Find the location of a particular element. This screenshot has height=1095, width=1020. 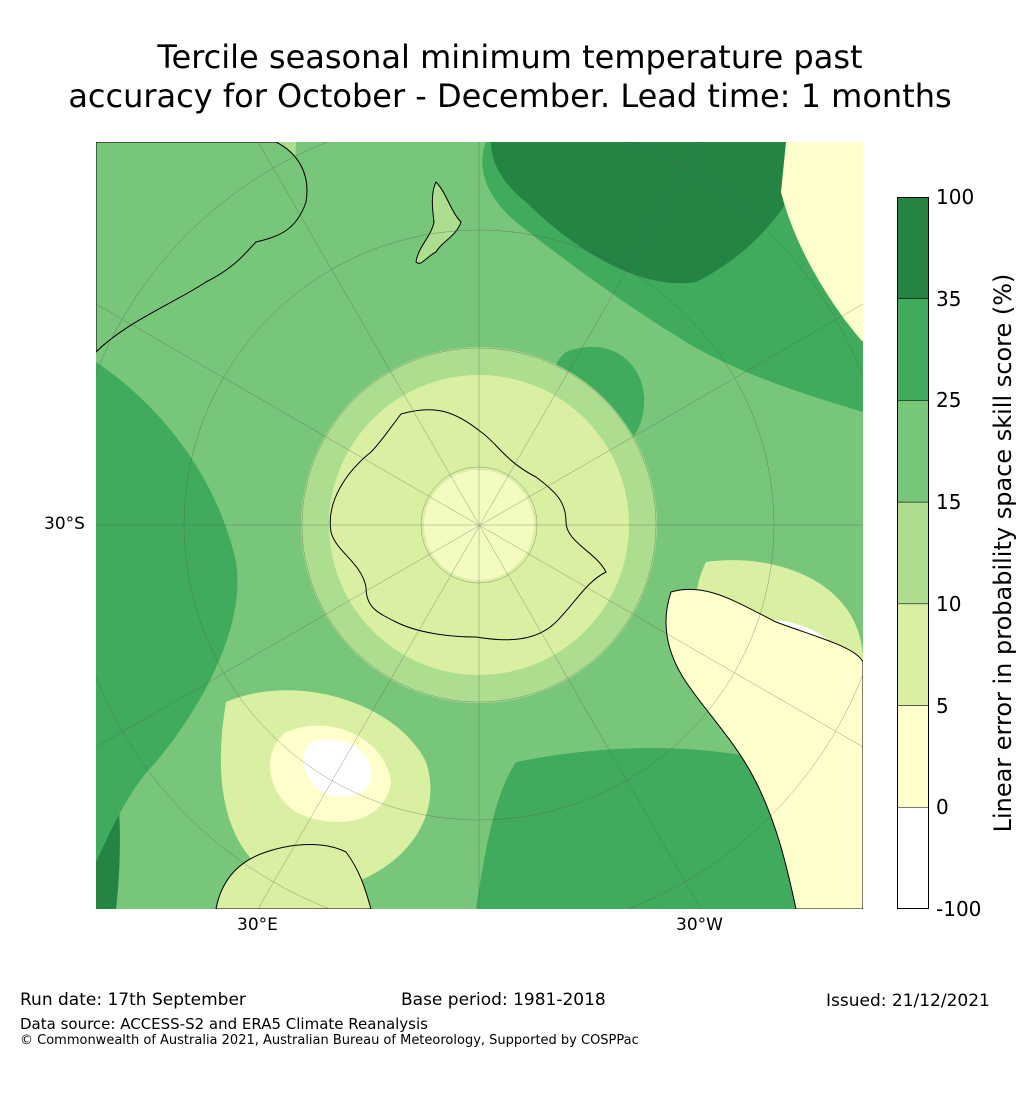

footer-run-date: Run date: 17th September is located at coordinates (133, 1000).